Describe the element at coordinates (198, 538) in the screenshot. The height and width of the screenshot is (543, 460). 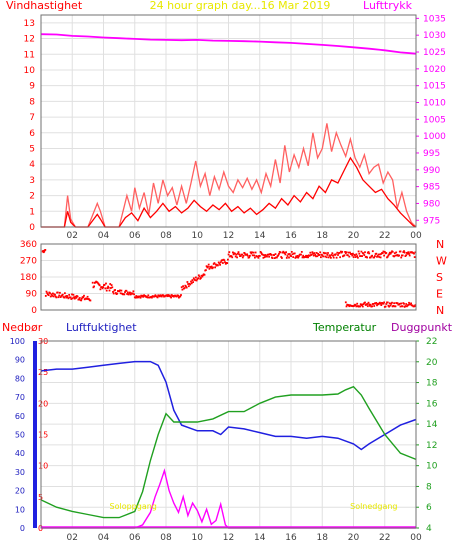
I see `time-tick-label: 10` at that location.